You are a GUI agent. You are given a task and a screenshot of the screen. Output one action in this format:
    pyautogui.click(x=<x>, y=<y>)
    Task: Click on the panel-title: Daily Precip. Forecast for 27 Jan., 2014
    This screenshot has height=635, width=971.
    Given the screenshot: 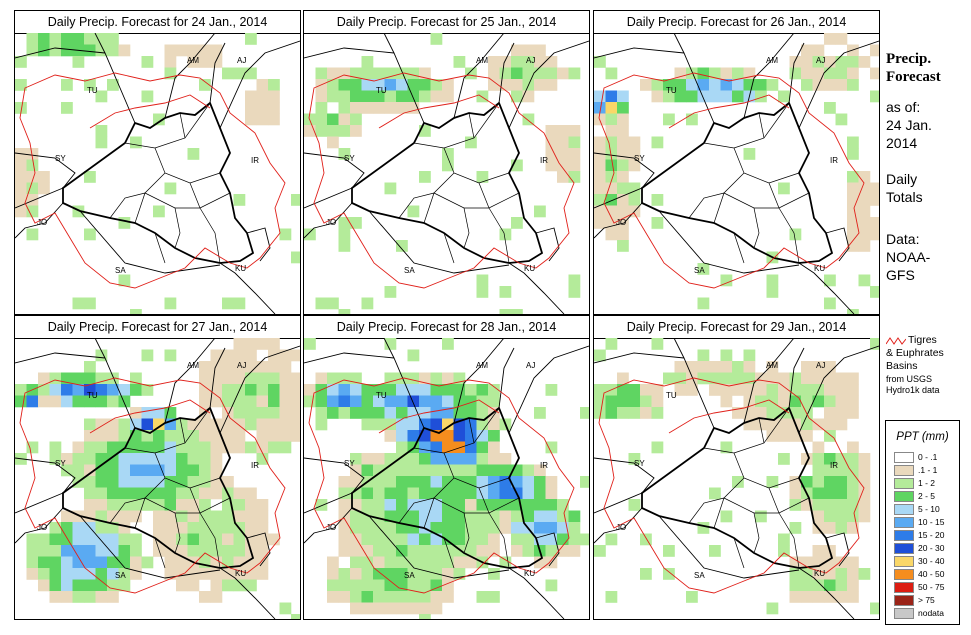 What is the action you would take?
    pyautogui.click(x=157, y=327)
    